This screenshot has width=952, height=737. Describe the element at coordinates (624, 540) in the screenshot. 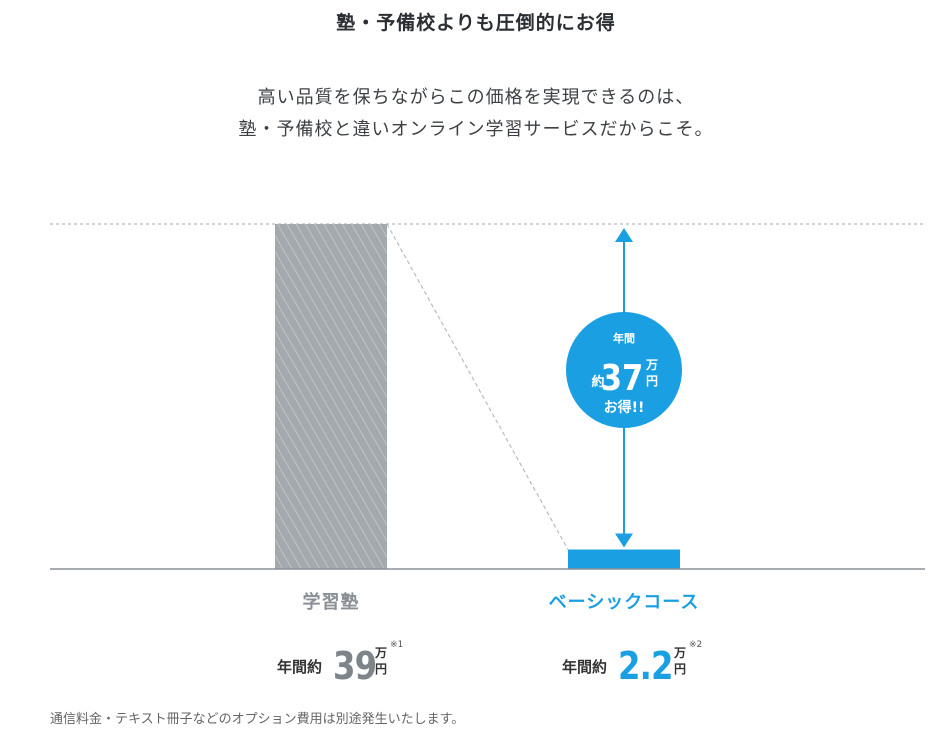

I see `arrow-down-head` at that location.